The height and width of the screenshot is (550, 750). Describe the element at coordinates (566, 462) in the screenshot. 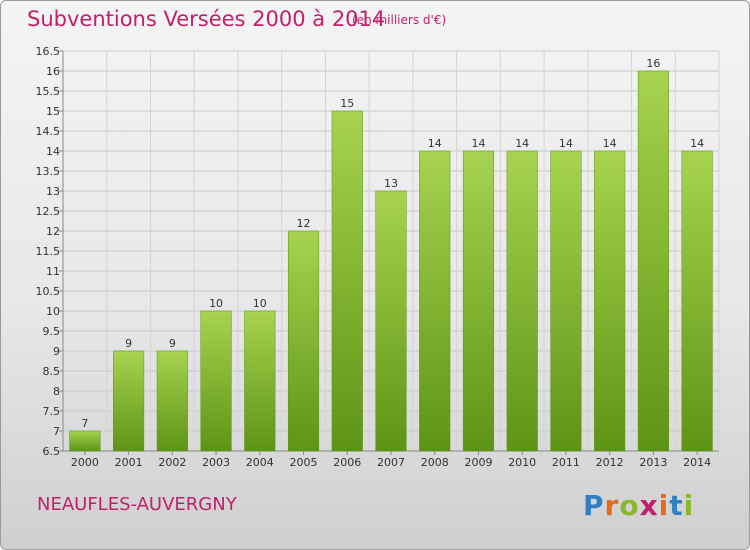

I see `x-tick-label: 2011` at that location.